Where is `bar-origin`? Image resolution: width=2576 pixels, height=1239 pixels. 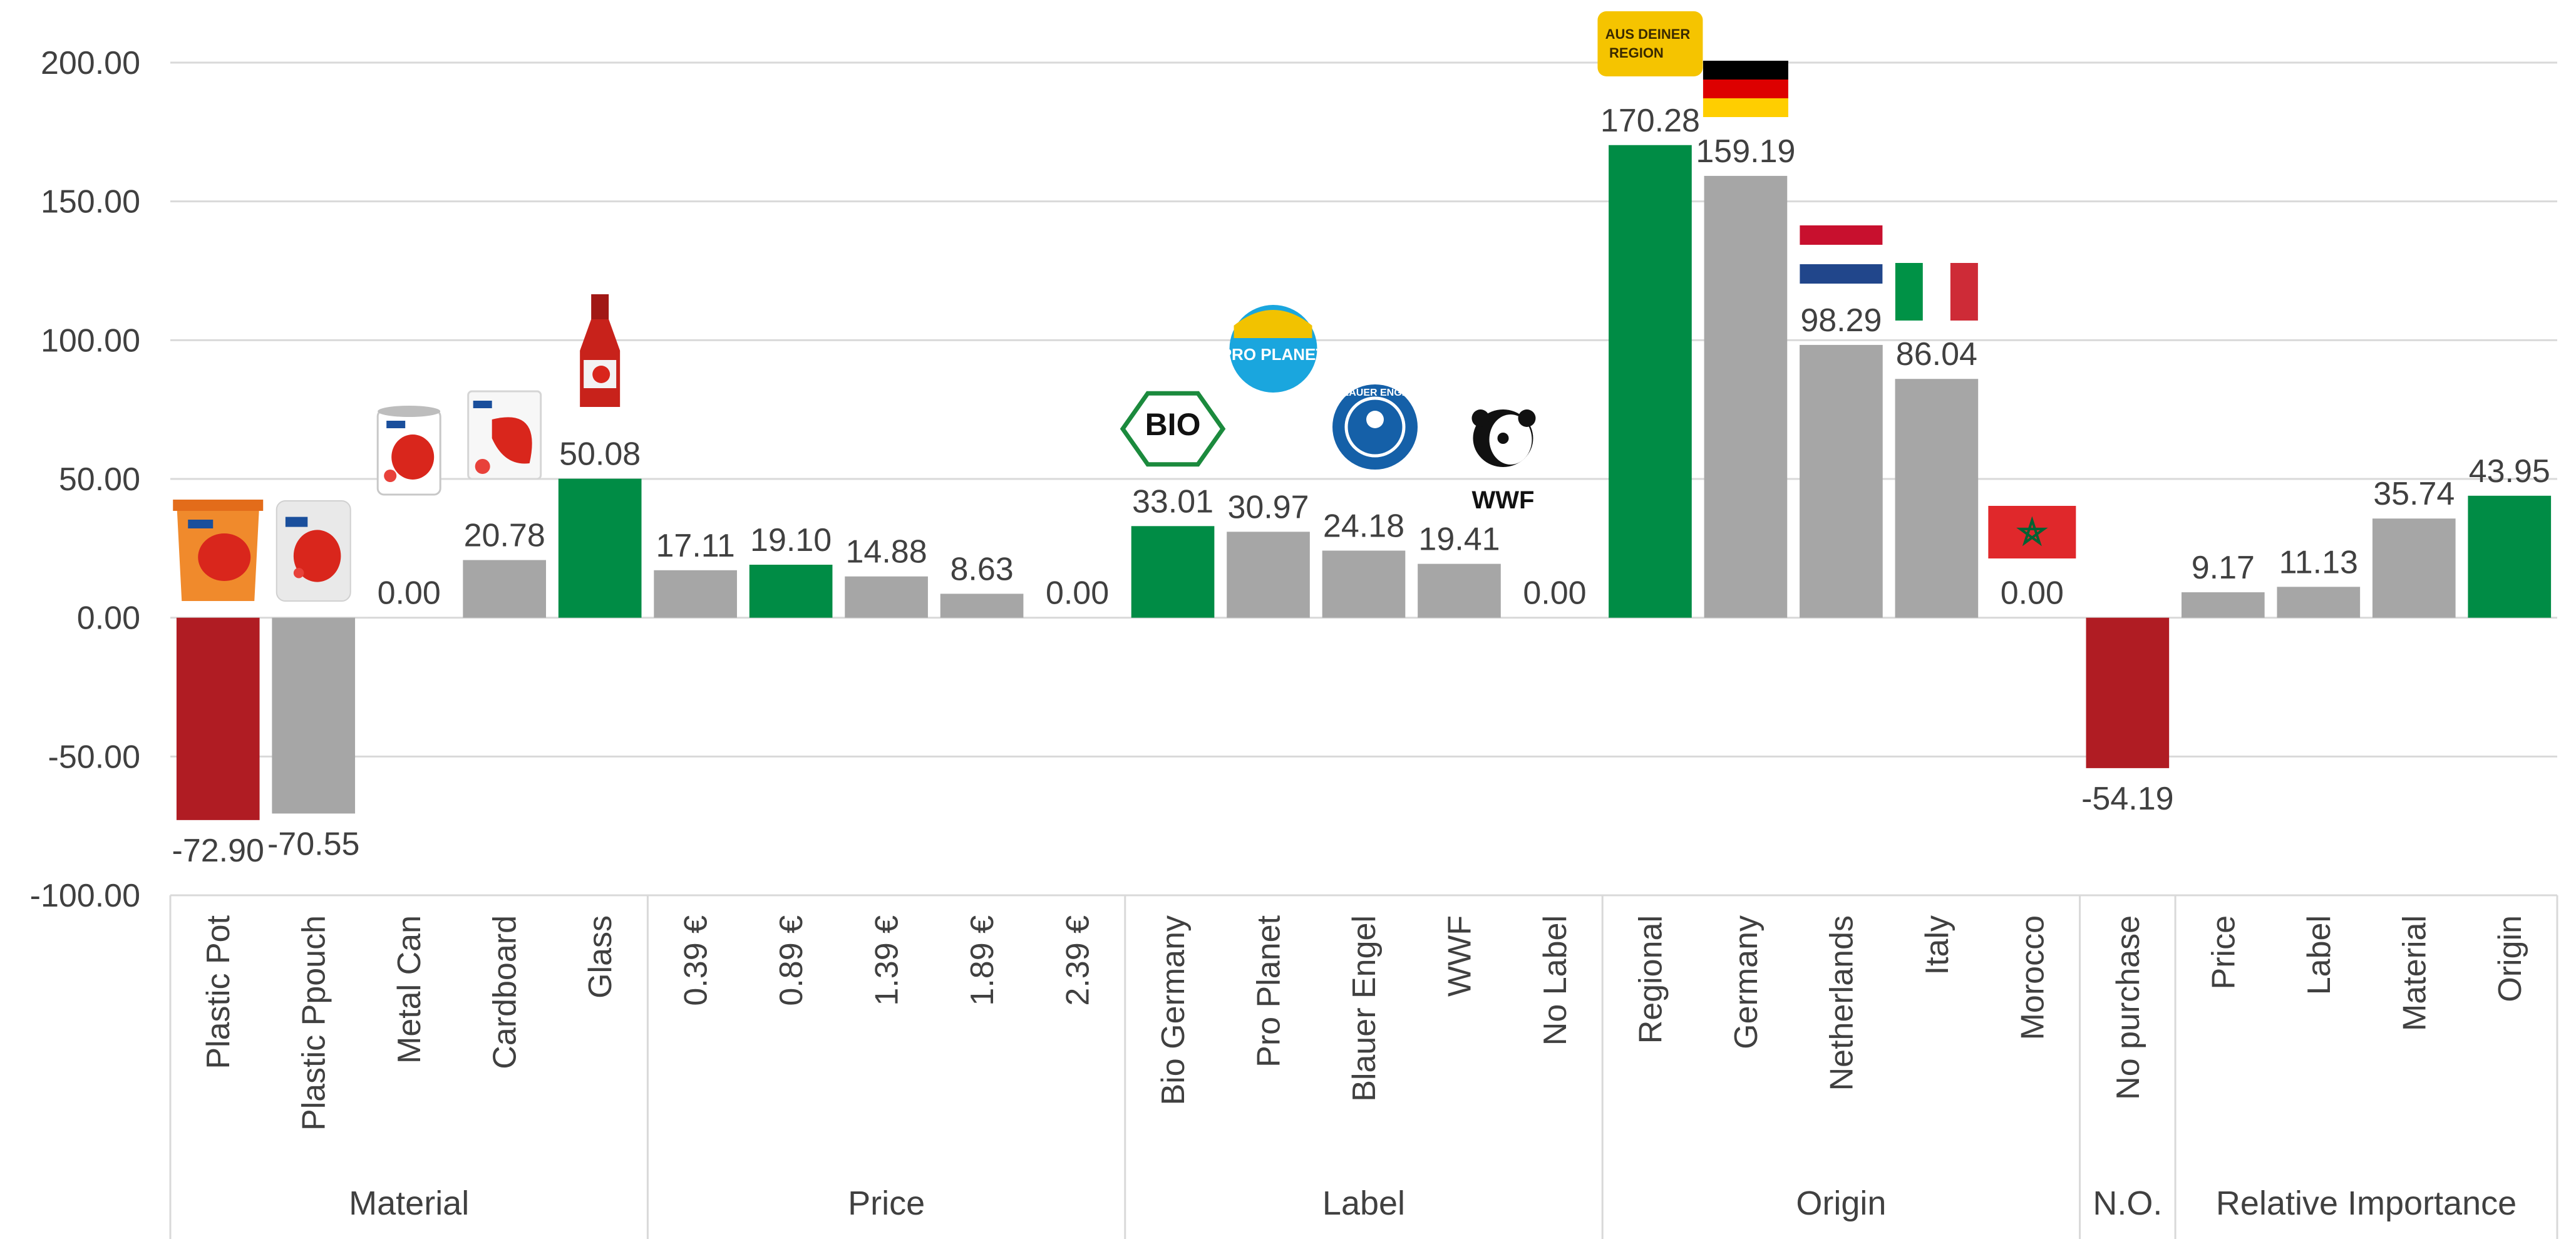
bar-origin is located at coordinates (2510, 556).